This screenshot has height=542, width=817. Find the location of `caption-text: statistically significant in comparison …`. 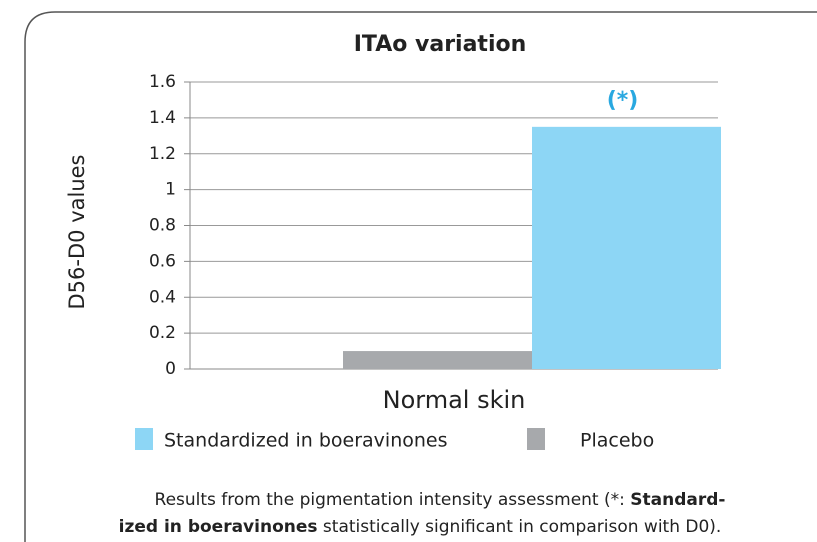

caption-text: statistically significant in comparison … is located at coordinates (520, 527).